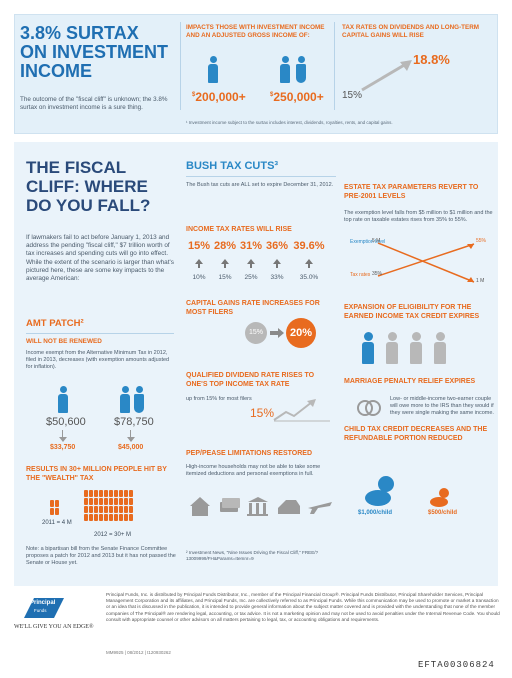 The width and height of the screenshot is (512, 678). Describe the element at coordinates (134, 422) in the screenshot. I see `amt-joint-2012: $78,750` at that location.